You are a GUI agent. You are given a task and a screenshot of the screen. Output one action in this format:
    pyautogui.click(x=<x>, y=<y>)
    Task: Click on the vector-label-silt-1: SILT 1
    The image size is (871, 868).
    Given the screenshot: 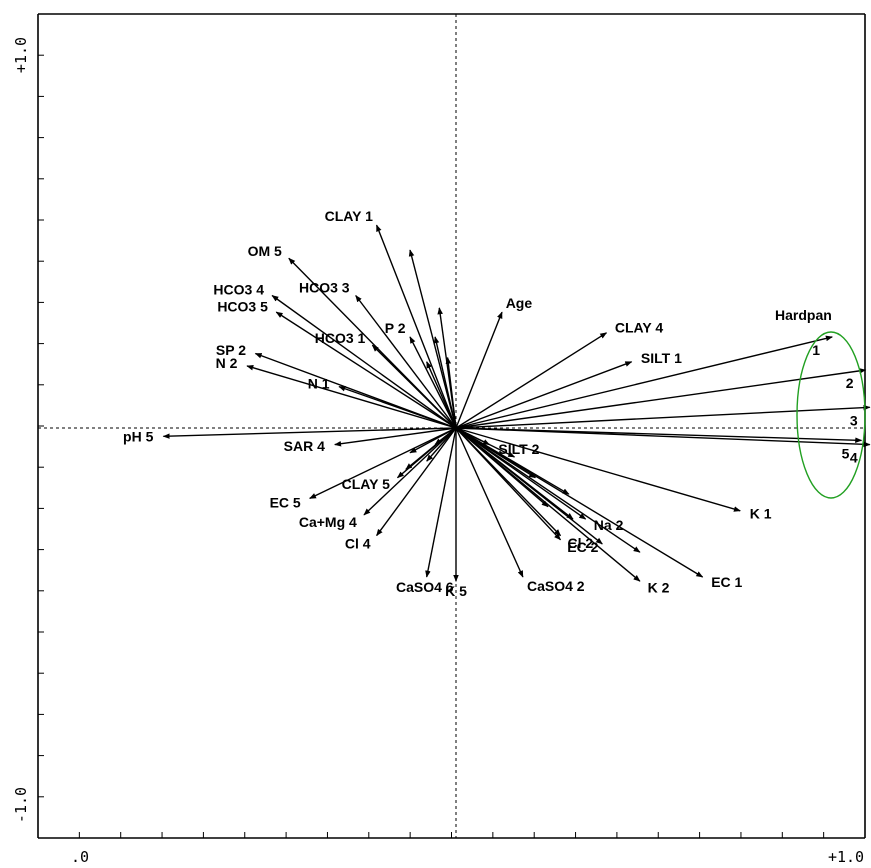 What is the action you would take?
    pyautogui.click(x=661, y=358)
    